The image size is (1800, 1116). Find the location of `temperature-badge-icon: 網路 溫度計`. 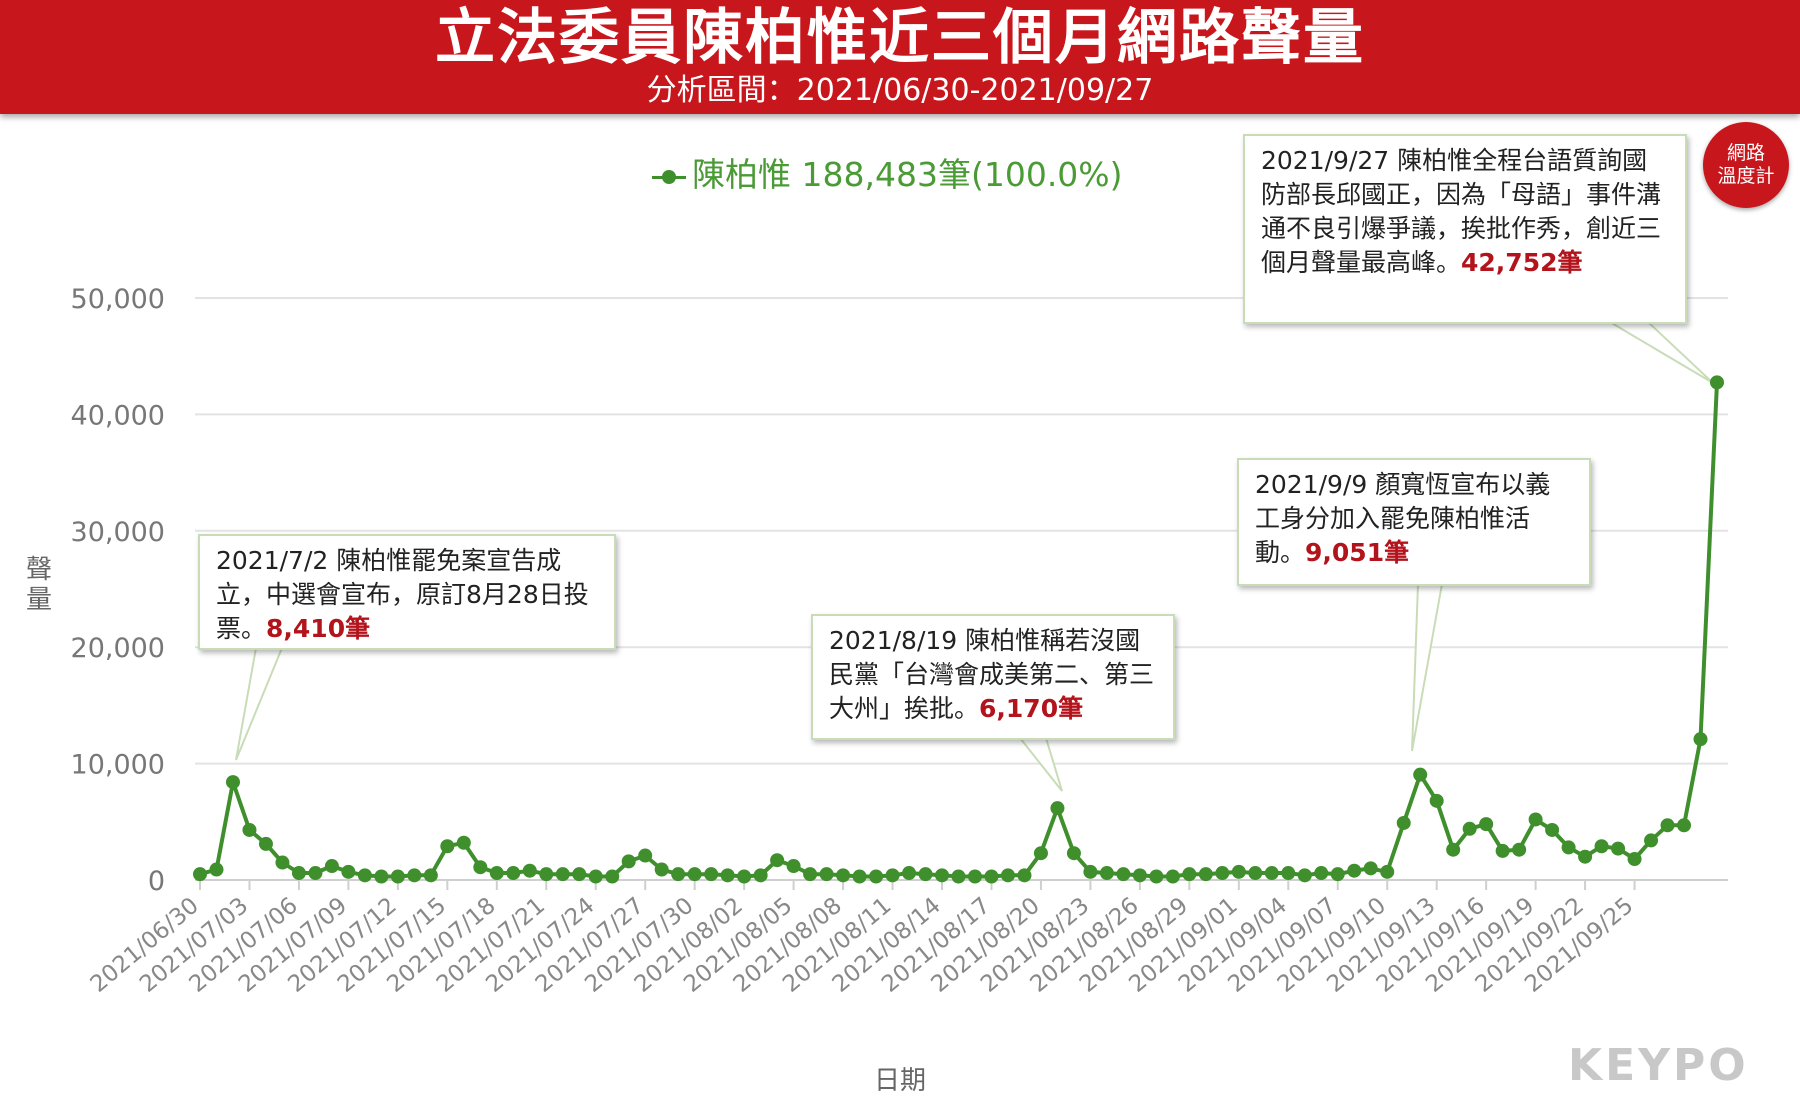

temperature-badge-icon: 網路 溫度計 is located at coordinates (1746, 165).